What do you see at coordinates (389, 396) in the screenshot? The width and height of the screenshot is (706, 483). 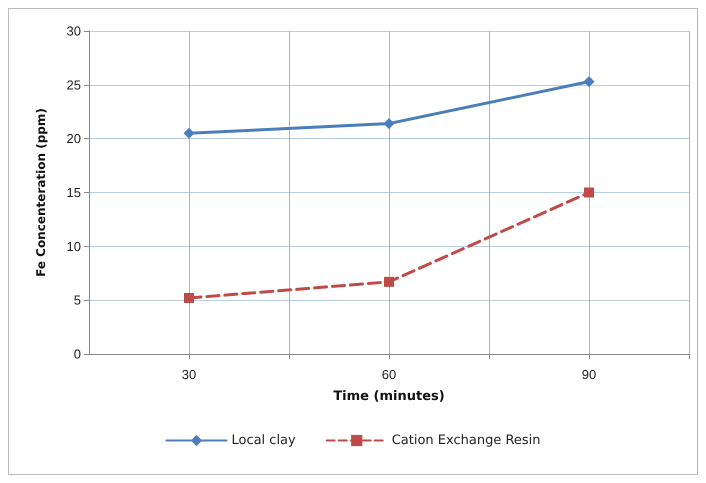 I see `x-axis-title: Time (minutes)` at bounding box center [389, 396].